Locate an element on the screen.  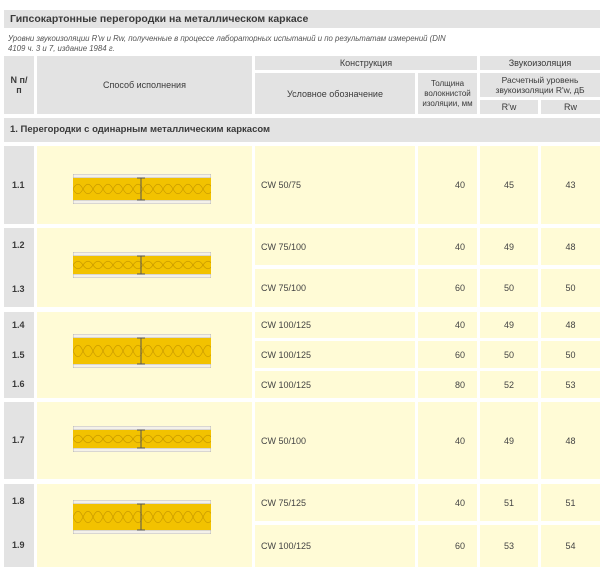
number-column-group-2: 1.2 1.3 is located at coordinates (19, 267).